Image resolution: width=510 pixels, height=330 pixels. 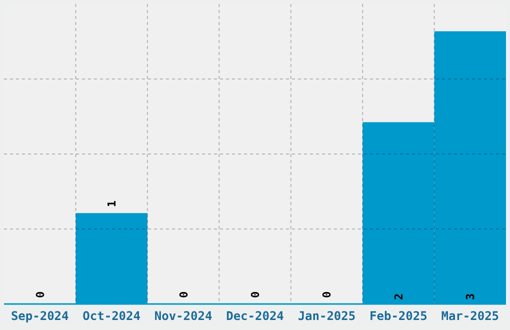 I want to click on x-tick-label: Mar-2025, so click(x=470, y=316).